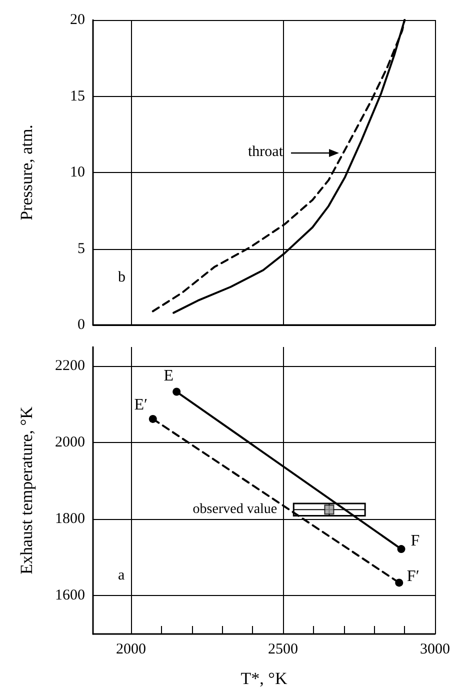 This screenshot has width=453, height=689. I want to click on x-tick-label: 2000, so click(131, 650).